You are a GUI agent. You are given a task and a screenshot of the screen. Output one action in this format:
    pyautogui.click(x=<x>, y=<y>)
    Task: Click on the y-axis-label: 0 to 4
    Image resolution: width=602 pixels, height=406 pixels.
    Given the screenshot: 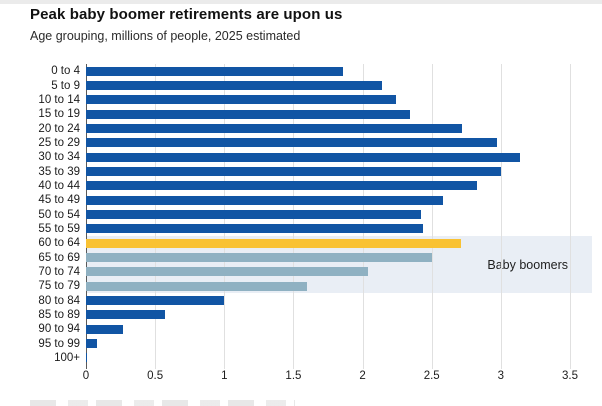 What is the action you would take?
    pyautogui.click(x=65, y=71)
    